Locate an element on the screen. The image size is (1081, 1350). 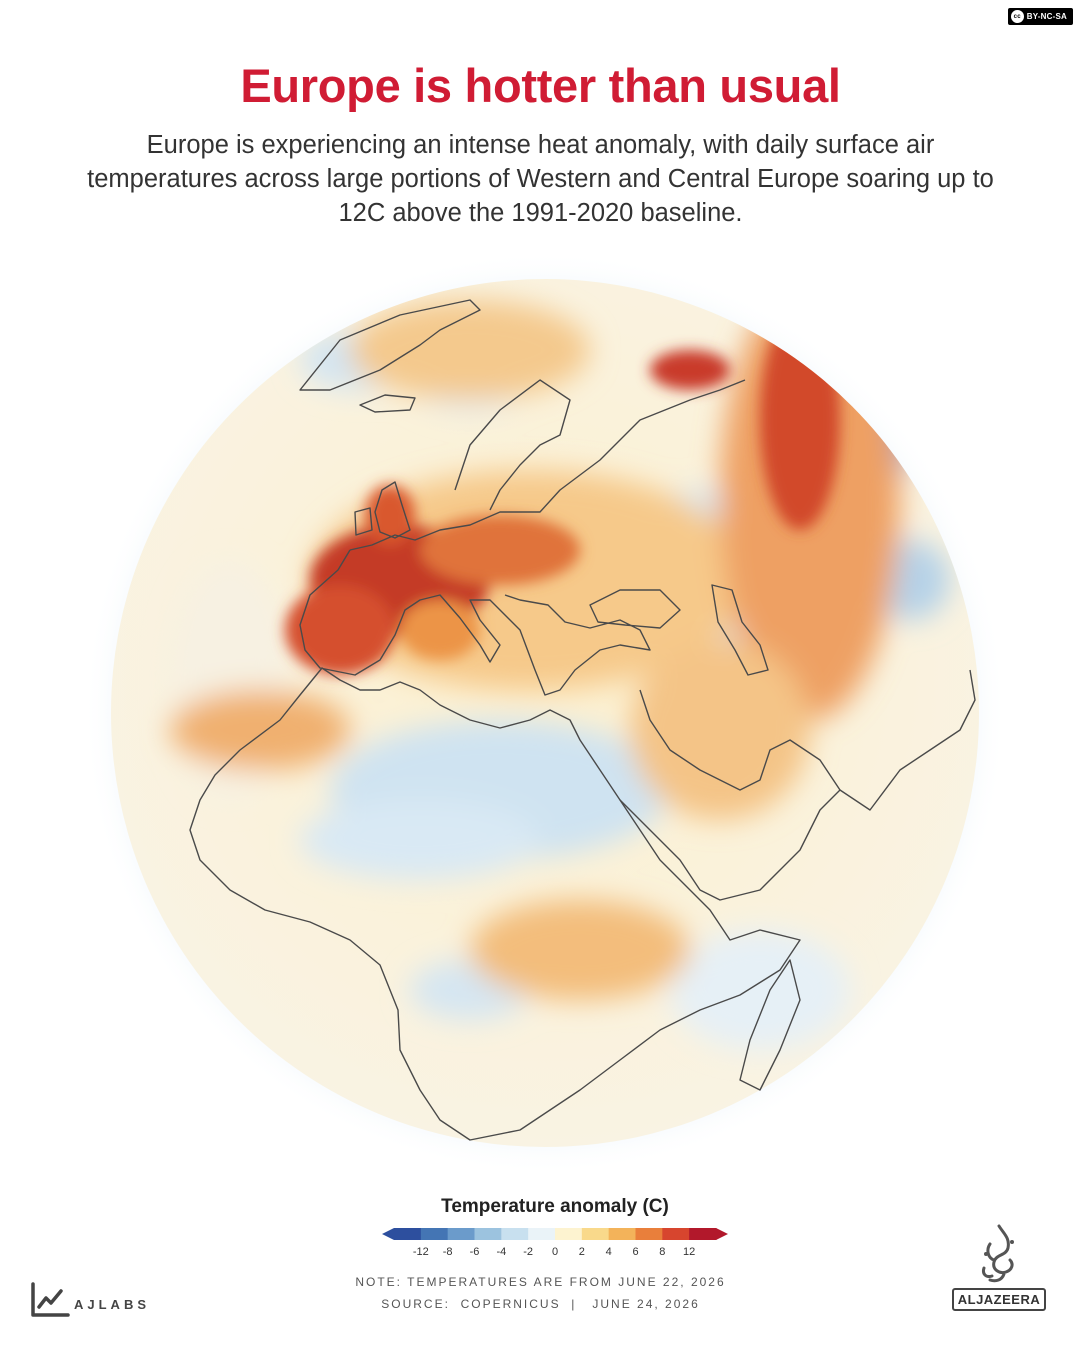
legend-tick-label: -12 is located at coordinates (421, 1252).